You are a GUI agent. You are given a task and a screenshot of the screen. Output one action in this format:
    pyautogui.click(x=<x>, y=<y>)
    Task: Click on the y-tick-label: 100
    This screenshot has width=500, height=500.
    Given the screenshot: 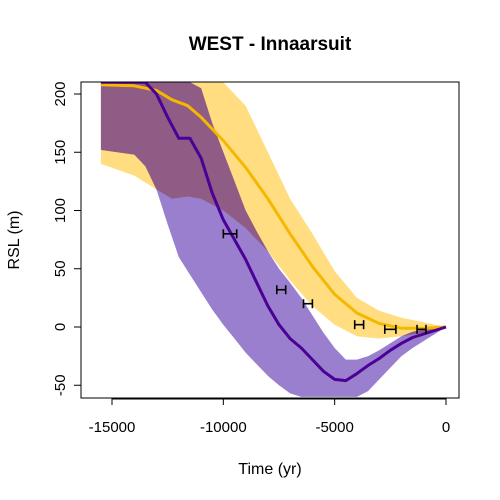 What is the action you would take?
    pyautogui.click(x=60, y=210)
    